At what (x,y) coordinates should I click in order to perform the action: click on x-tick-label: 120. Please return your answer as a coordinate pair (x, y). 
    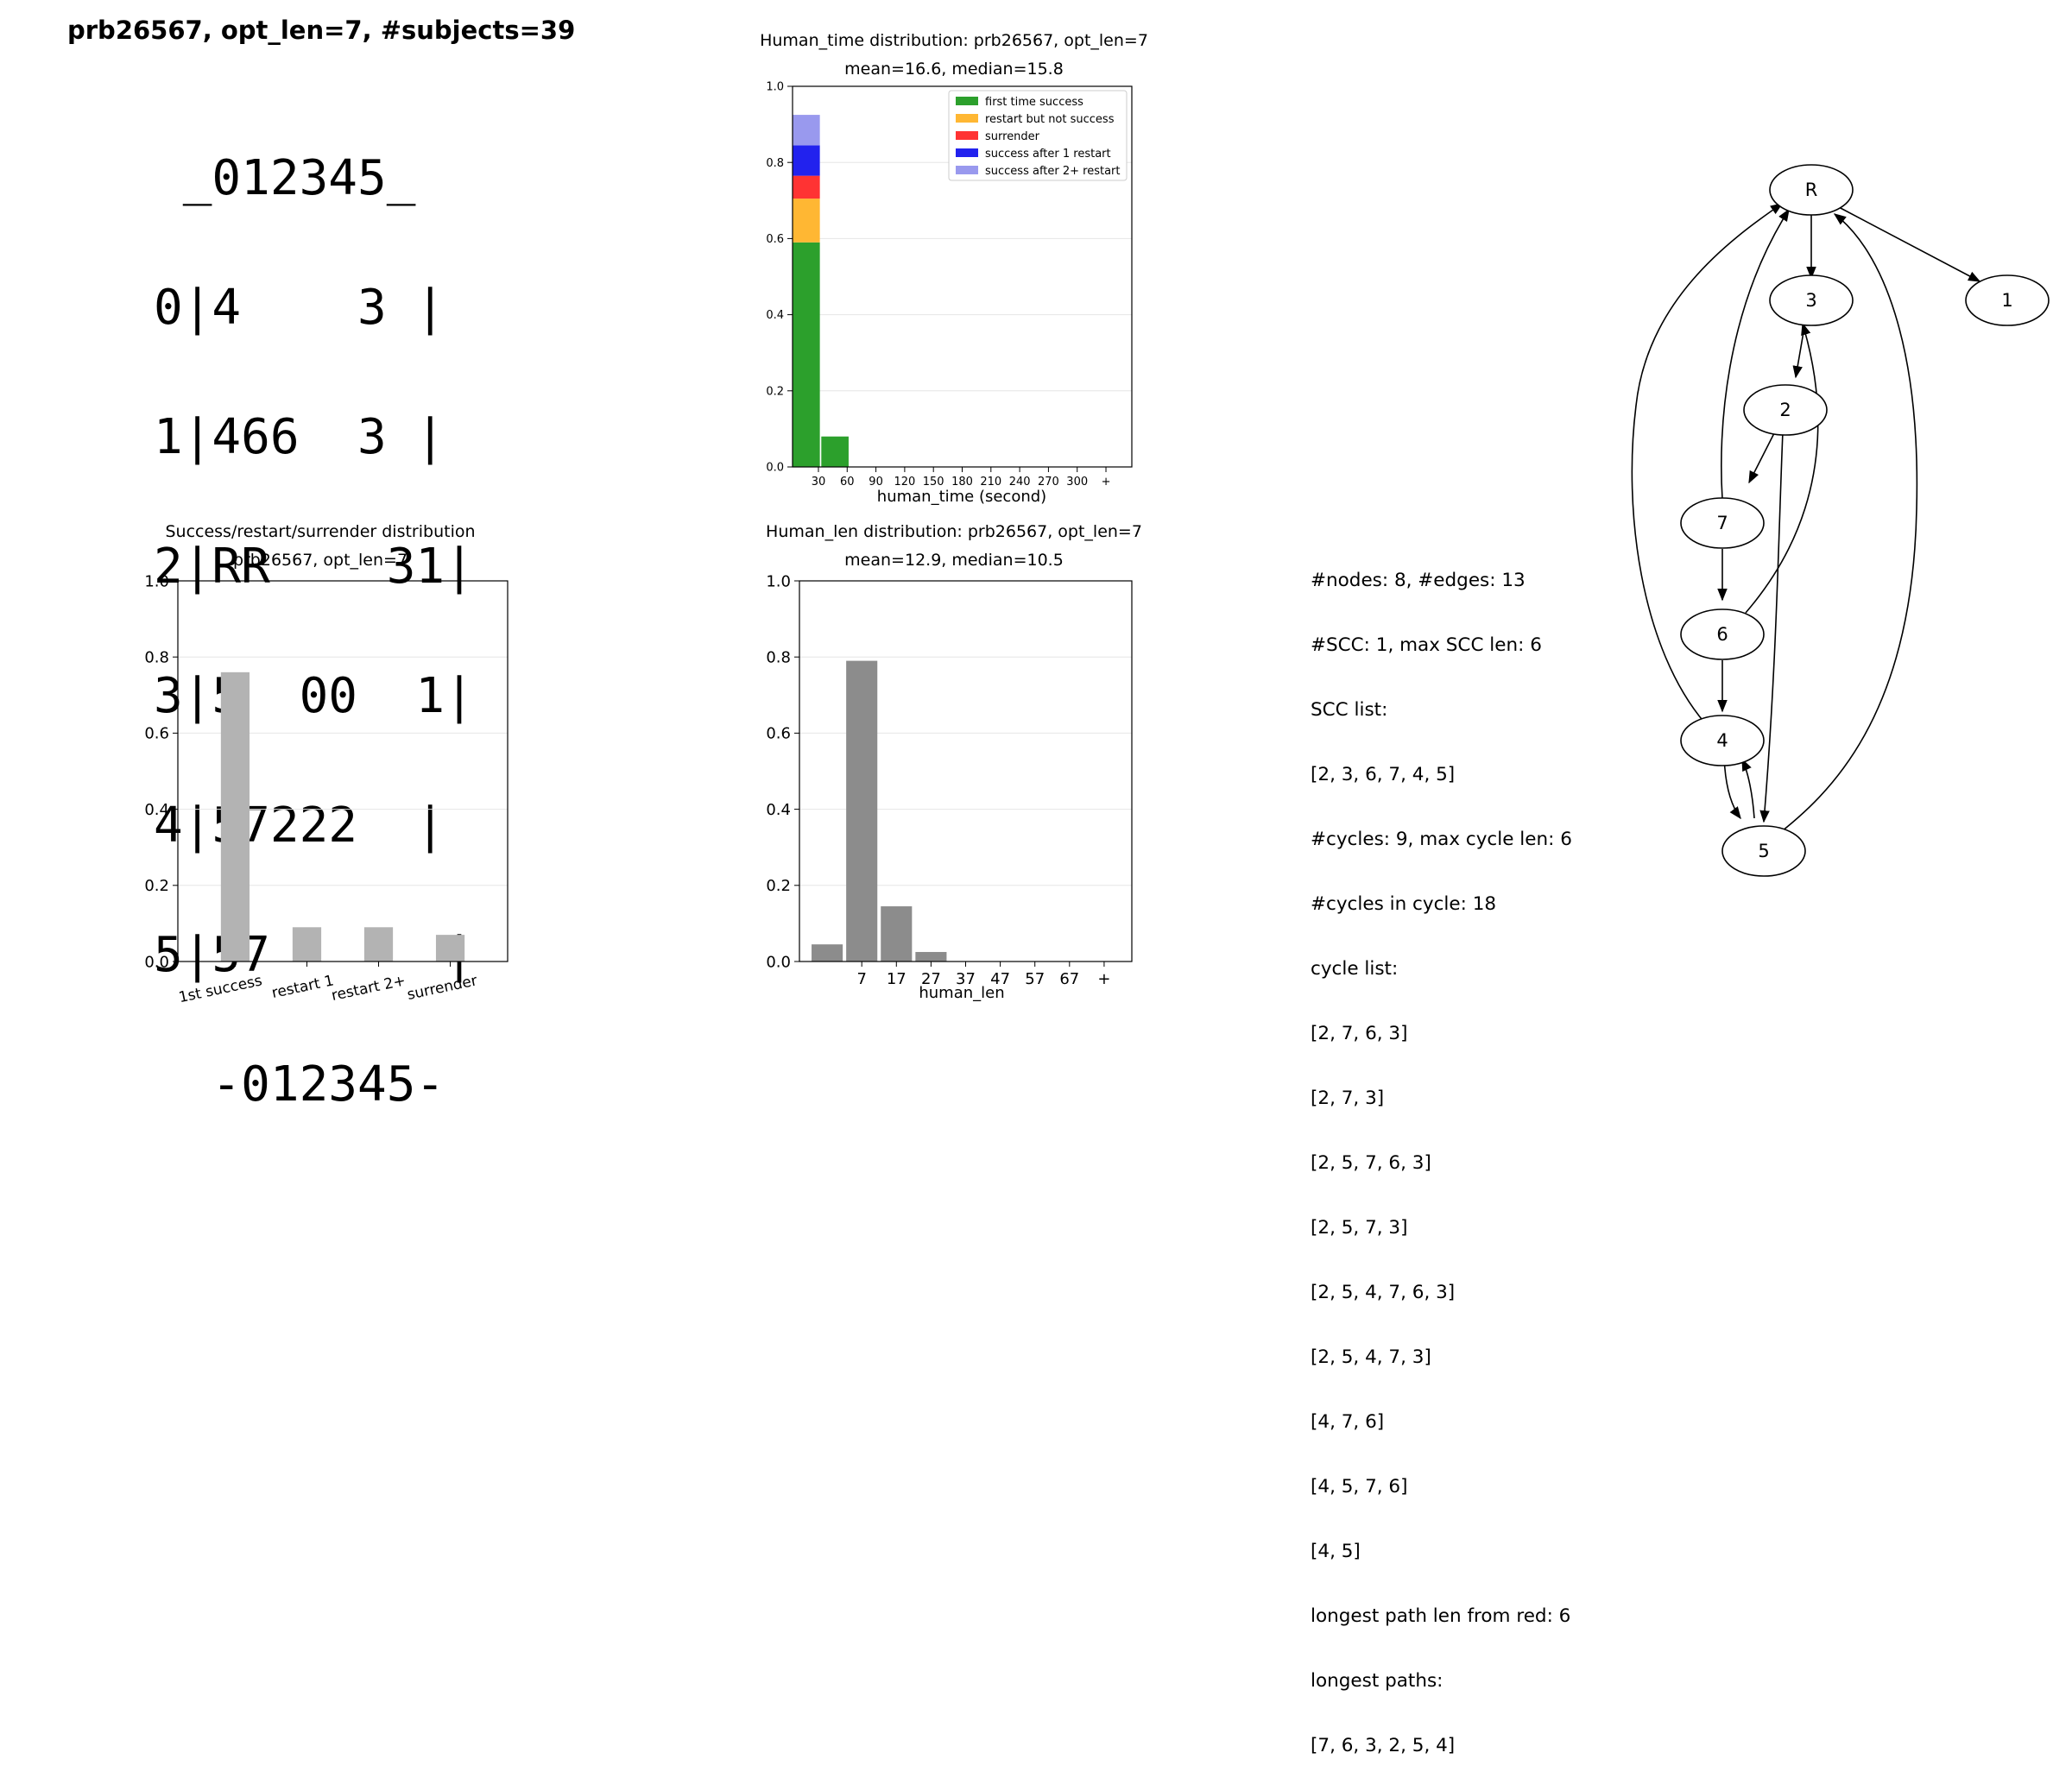
    Looking at the image, I should click on (904, 482).